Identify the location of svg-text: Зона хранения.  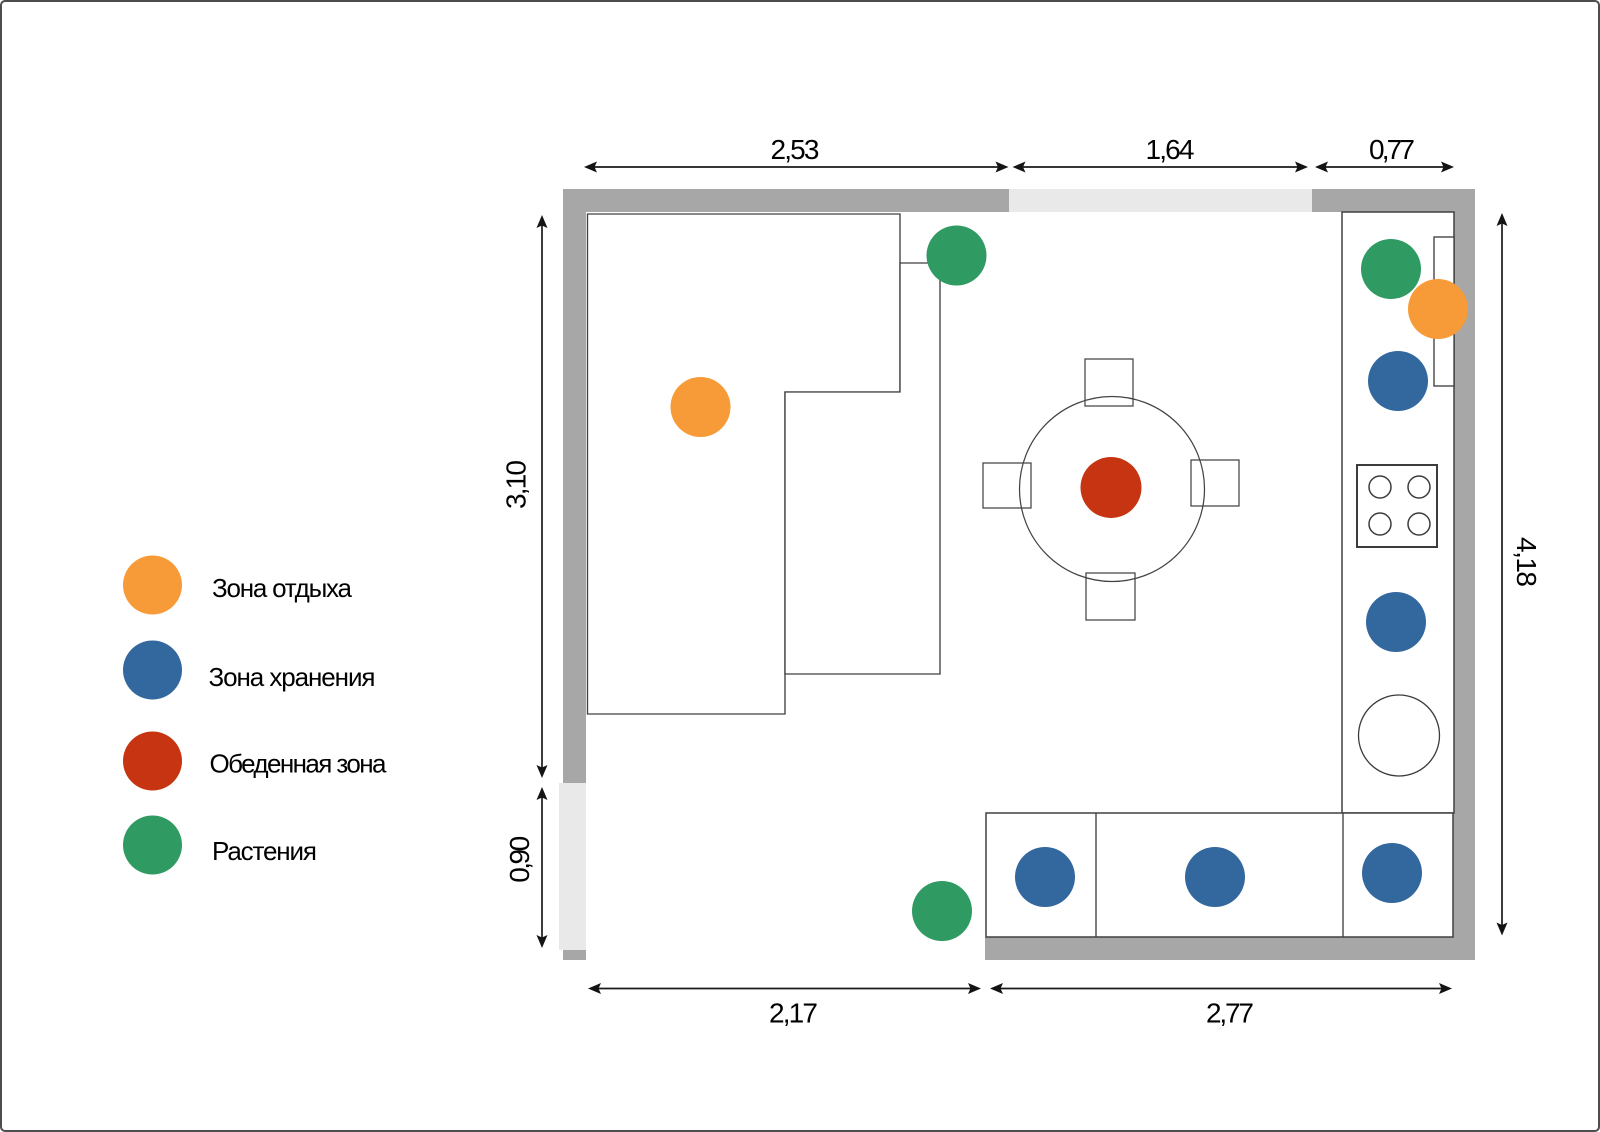
(292, 677).